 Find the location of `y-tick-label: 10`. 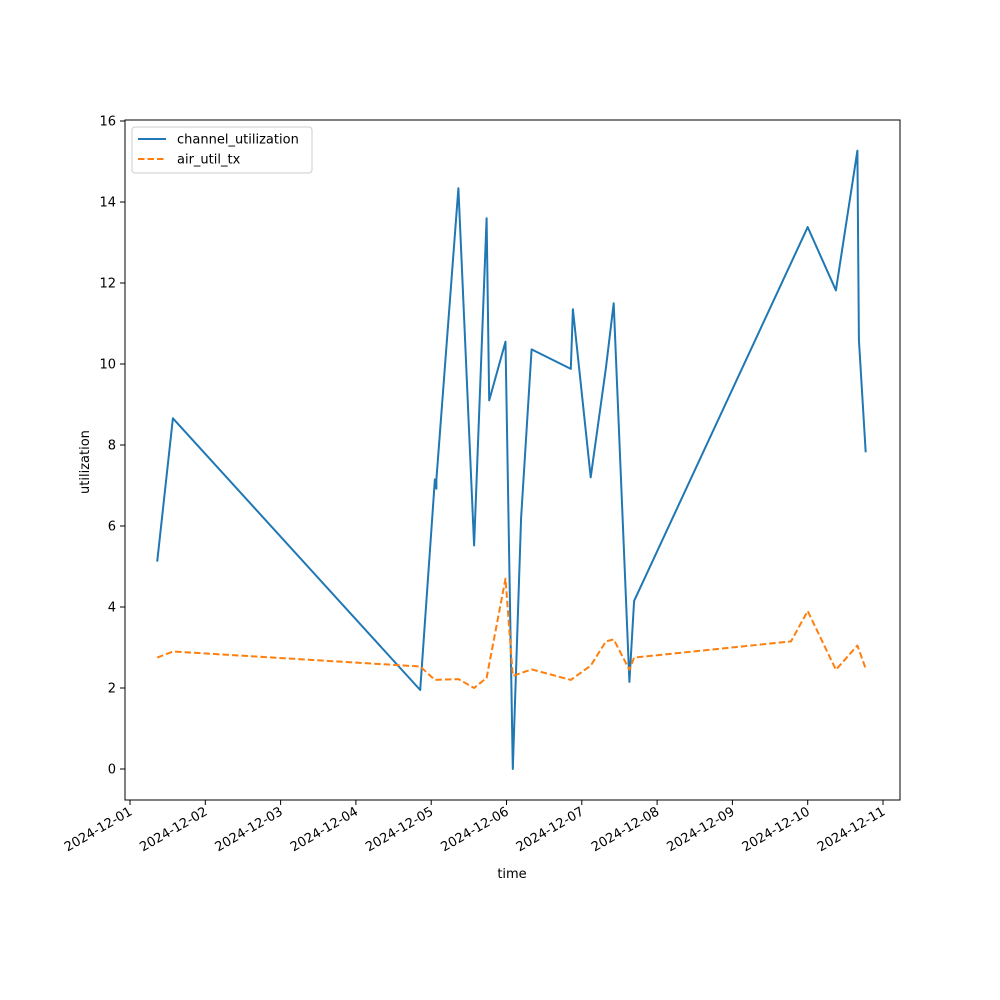

y-tick-label: 10 is located at coordinates (107, 365).